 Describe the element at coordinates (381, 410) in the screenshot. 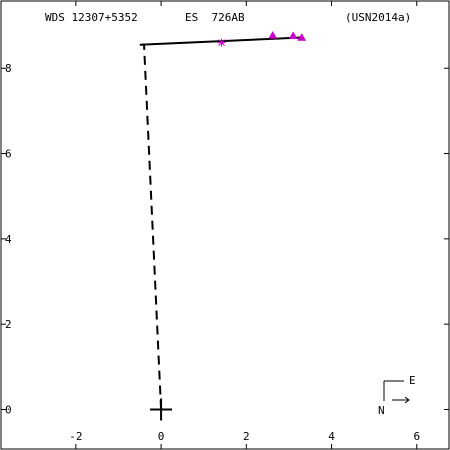

I see `compass-north-label: N` at that location.